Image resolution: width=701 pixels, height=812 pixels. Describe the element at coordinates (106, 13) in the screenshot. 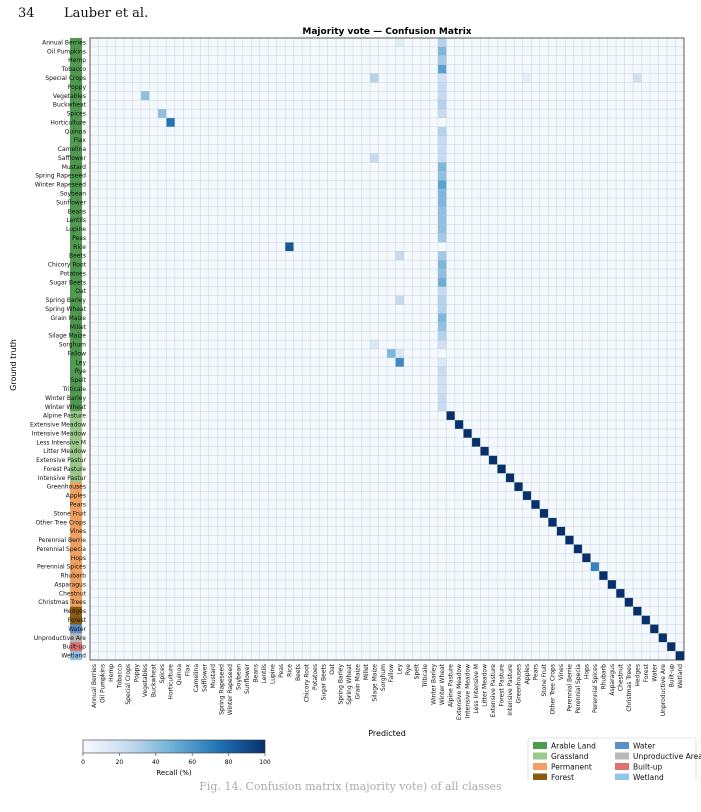

I see `running-head: Lauber et al.` at that location.